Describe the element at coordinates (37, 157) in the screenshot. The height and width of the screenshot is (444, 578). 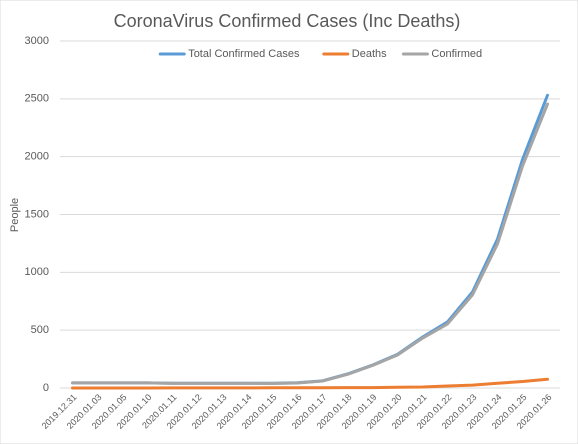
I see `y-tick-label: 2000` at that location.